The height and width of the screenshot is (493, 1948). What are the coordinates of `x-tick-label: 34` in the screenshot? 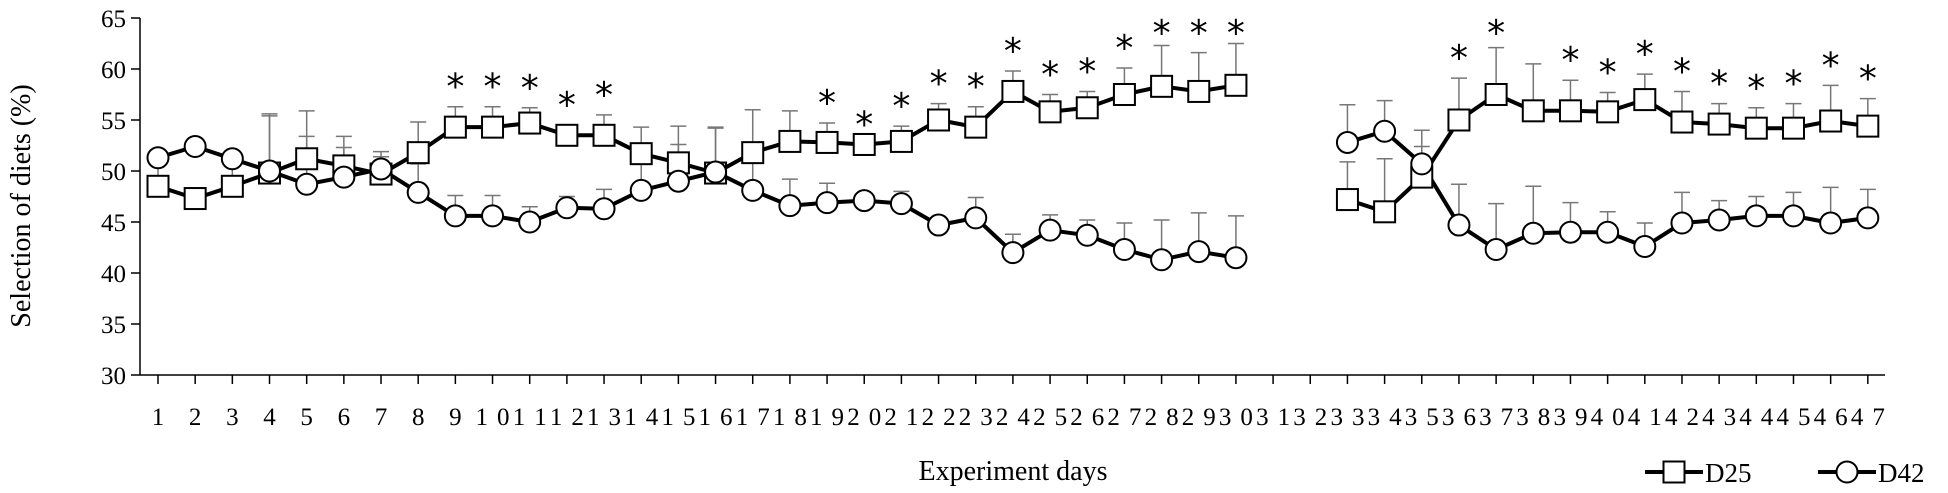 It's located at (1385, 417).